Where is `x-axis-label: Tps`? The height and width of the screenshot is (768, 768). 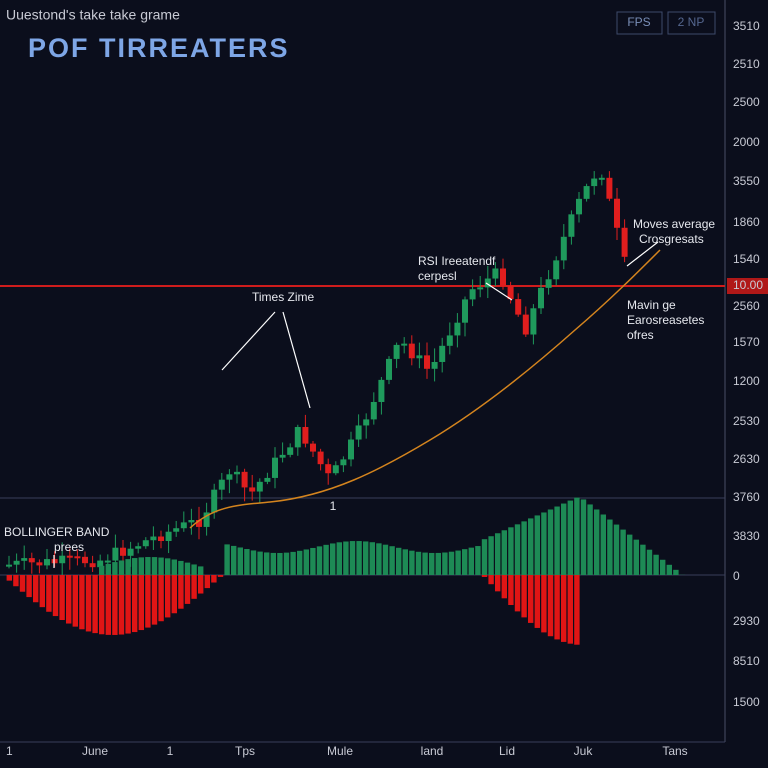
x-axis-label: Tps is located at coordinates (245, 751).